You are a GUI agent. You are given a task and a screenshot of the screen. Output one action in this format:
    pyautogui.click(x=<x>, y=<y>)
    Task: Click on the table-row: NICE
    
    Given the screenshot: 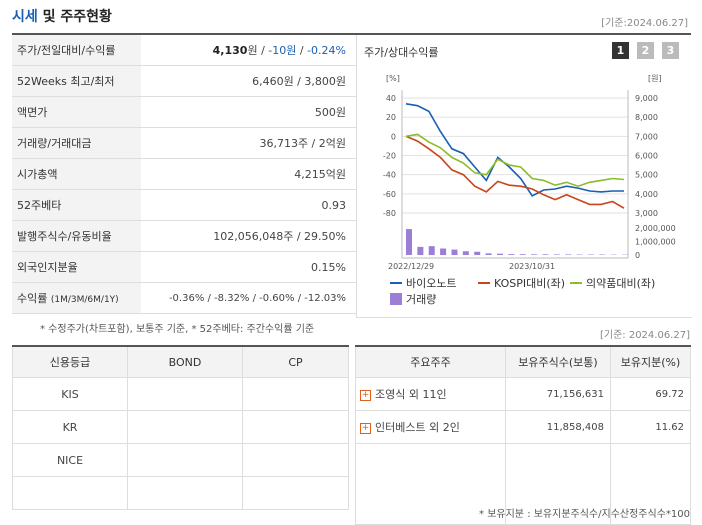 What is the action you would take?
    pyautogui.click(x=180, y=460)
    